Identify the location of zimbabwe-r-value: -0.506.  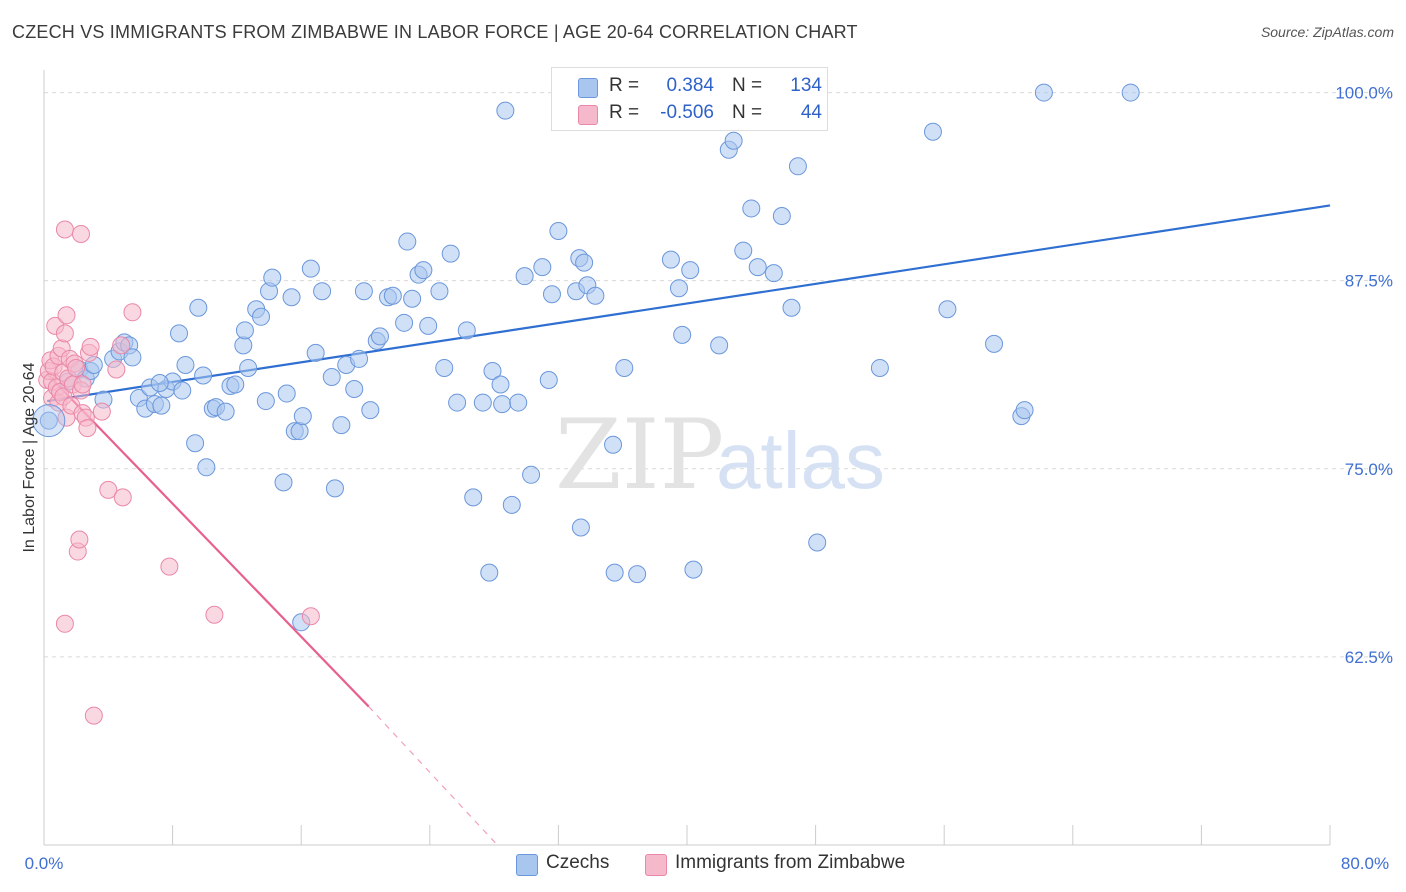
(687, 112).